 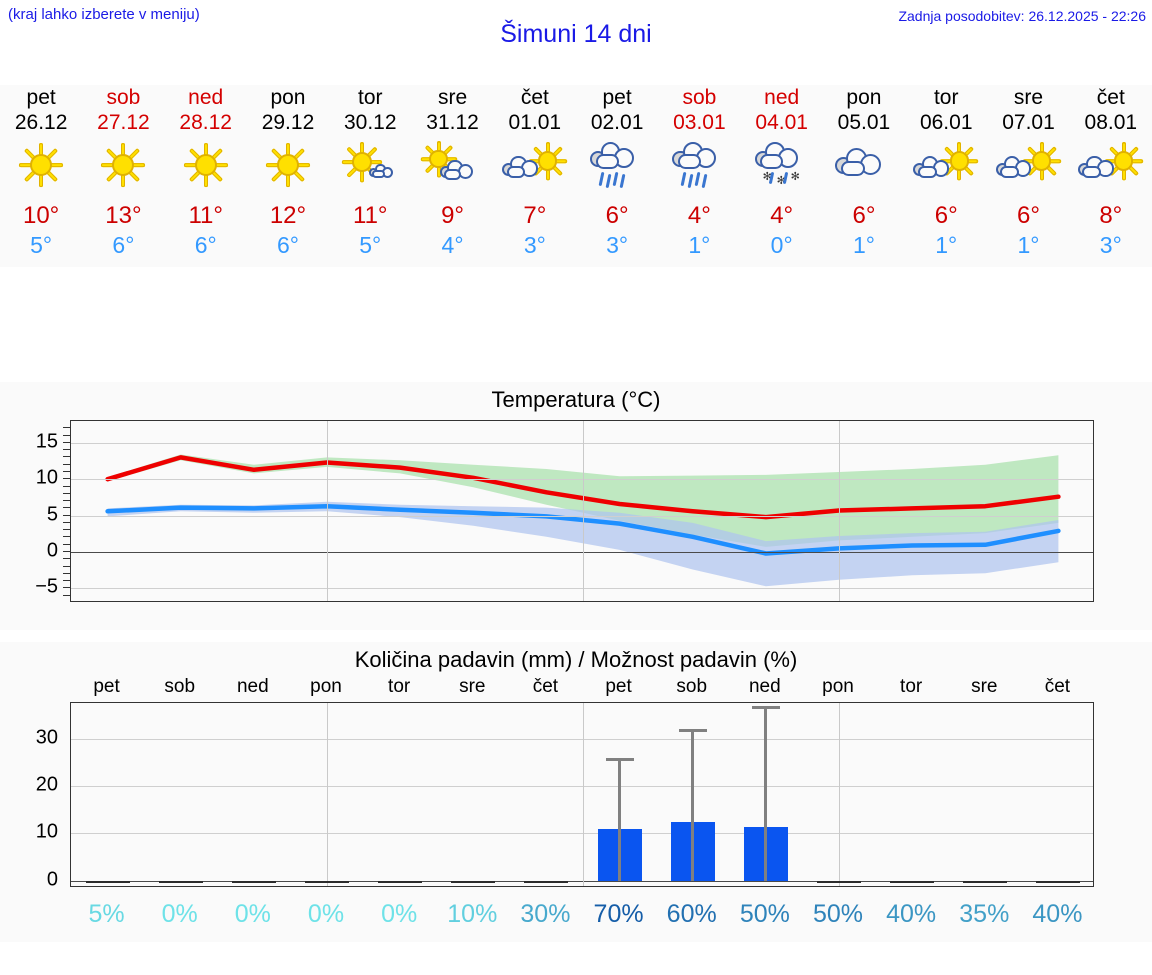 I want to click on day-column: pon 05.01 6° 1°, so click(x=864, y=176).